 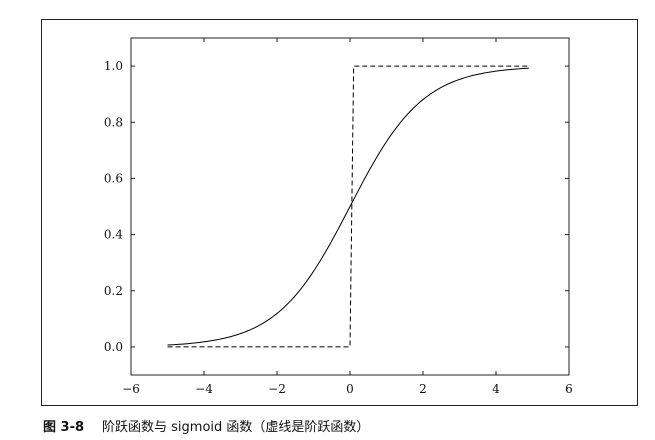 I want to click on x-tick-label: 6, so click(x=569, y=389).